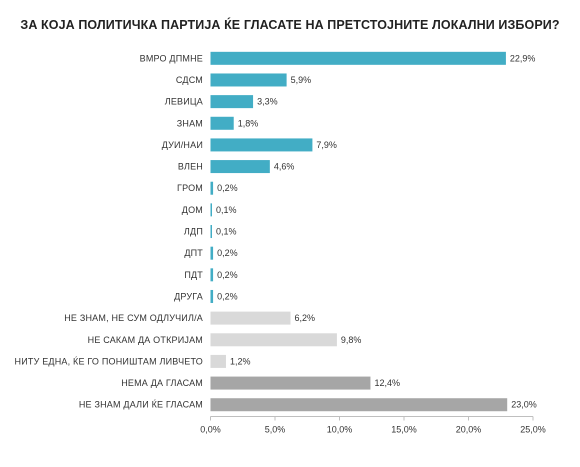 This screenshot has height=467, width=580. What do you see at coordinates (351, 340) in the screenshot?
I see `value-label: 9,8%` at bounding box center [351, 340].